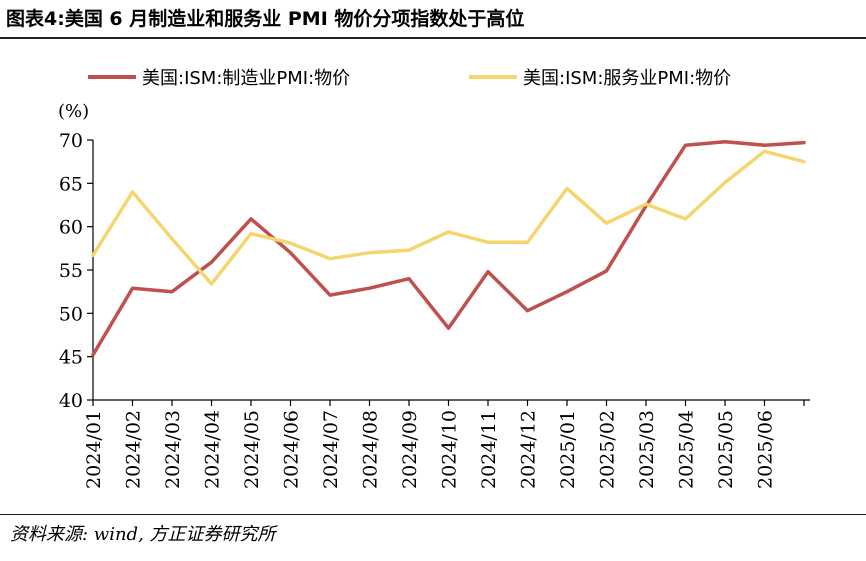 Image resolution: width=866 pixels, height=561 pixels. Describe the element at coordinates (71, 358) in the screenshot. I see `y-tick-label: 45` at that location.